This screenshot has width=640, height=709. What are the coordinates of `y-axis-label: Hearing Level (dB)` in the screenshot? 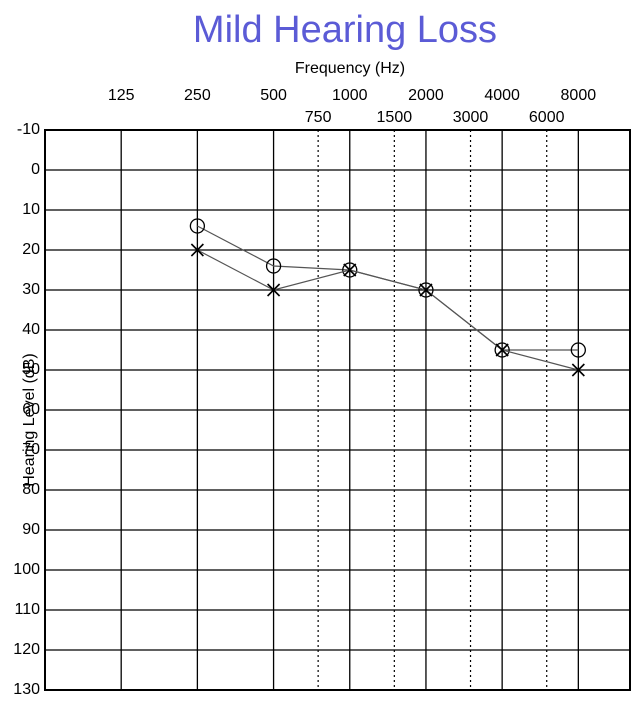 It's located at (29, 419).